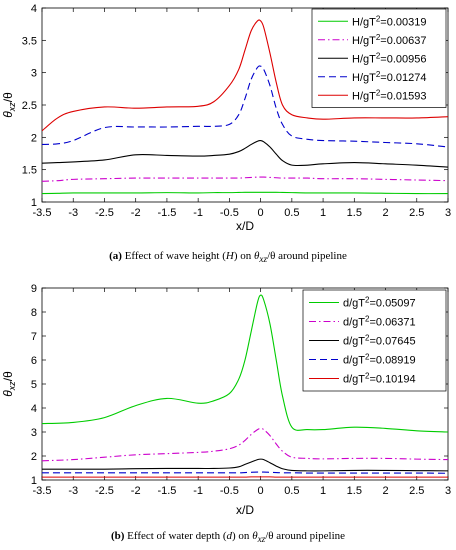 Image resolution: width=456 pixels, height=550 pixels. What do you see at coordinates (34, 313) in the screenshot?
I see `y-tick-label: 8` at bounding box center [34, 313].